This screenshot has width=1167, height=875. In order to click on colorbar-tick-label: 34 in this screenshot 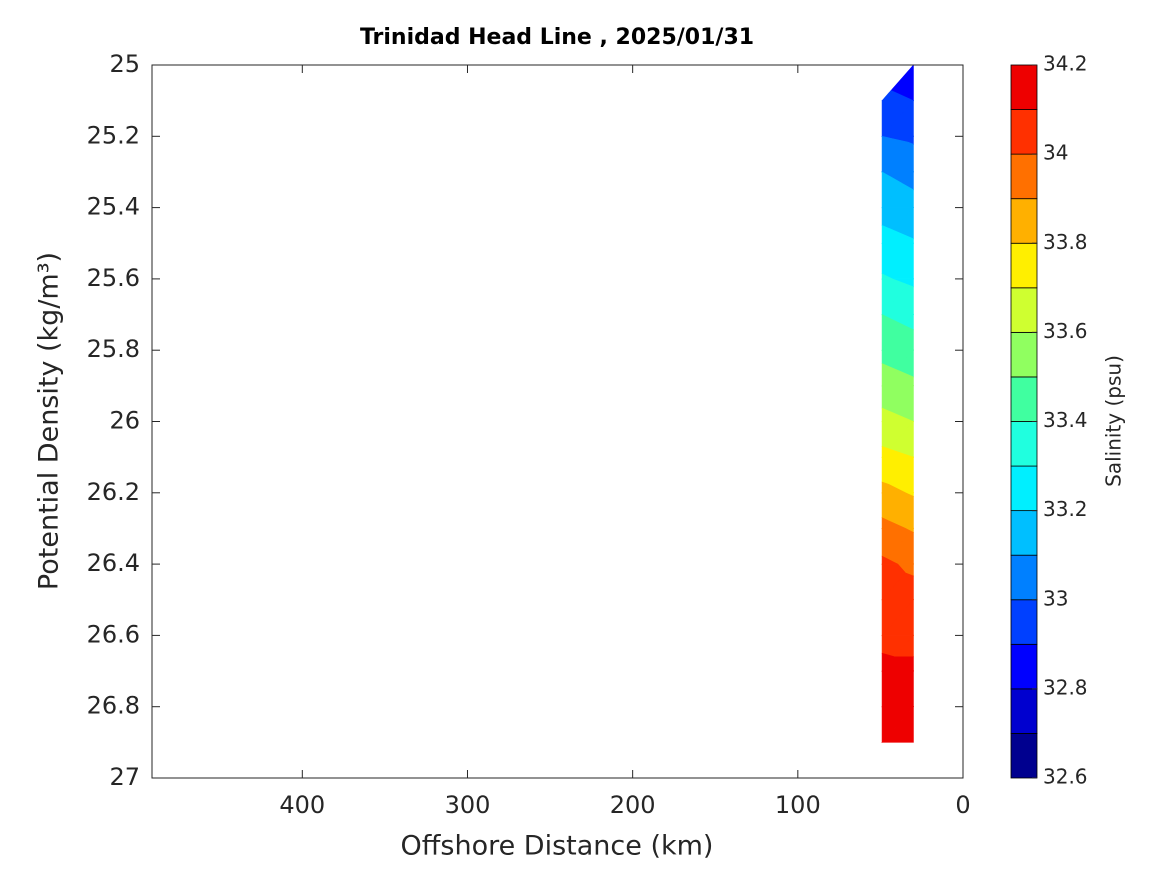, I will do `click(1055, 153)`.